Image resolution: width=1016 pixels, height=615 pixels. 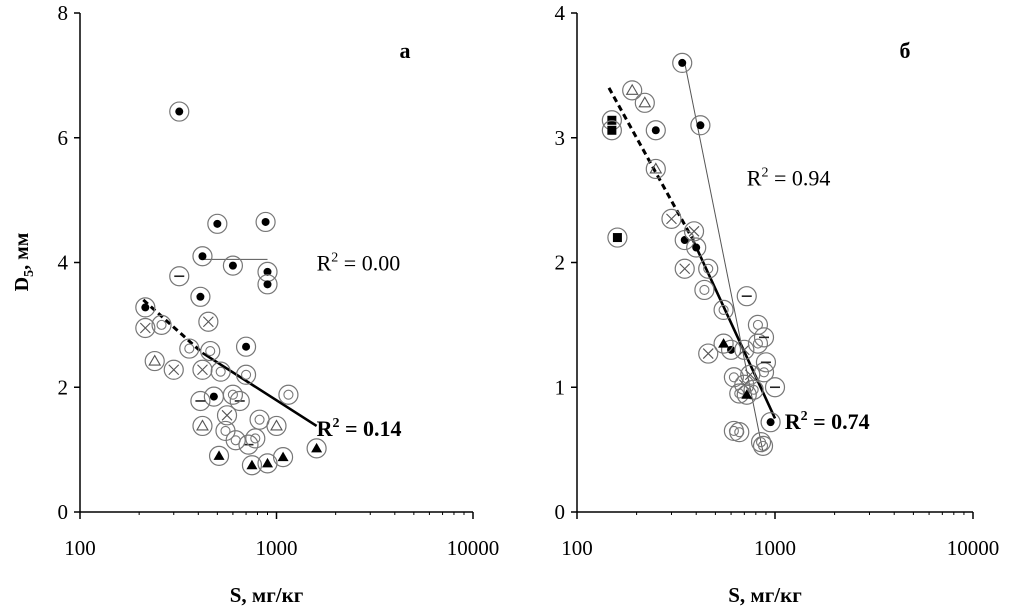 I want to click on r-squared-base: R, so click(x=324, y=263).